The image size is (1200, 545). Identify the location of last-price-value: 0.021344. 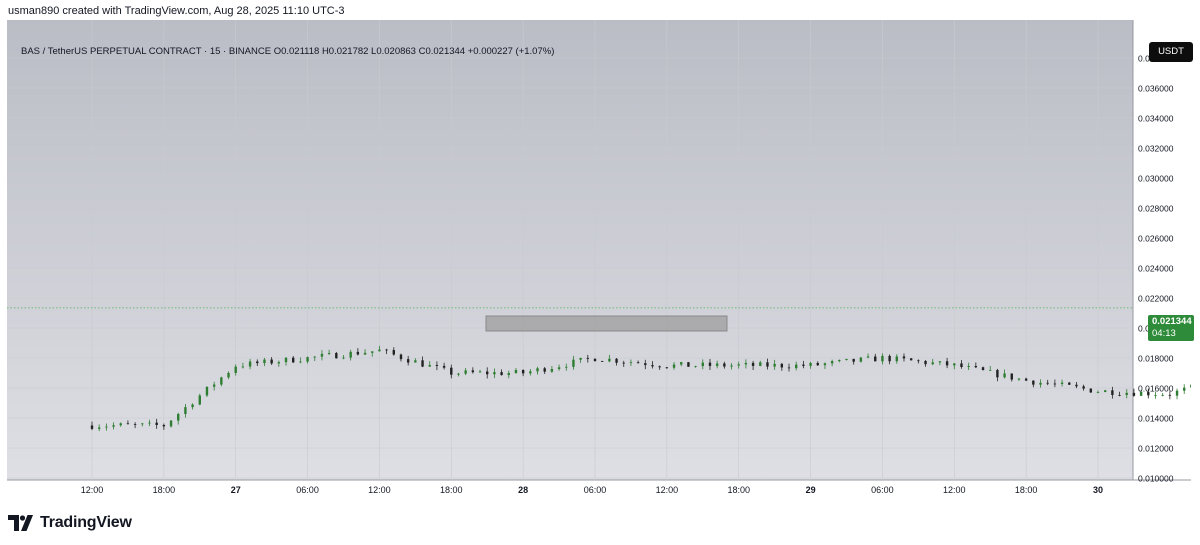
(1172, 321).